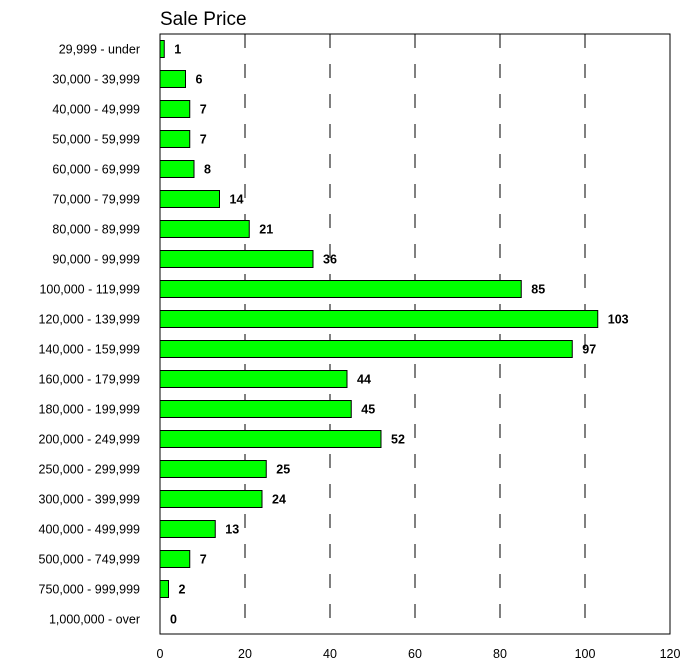 The image size is (699, 663). What do you see at coordinates (96, 80) in the screenshot?
I see `category-label: 30,000 - 39,999` at bounding box center [96, 80].